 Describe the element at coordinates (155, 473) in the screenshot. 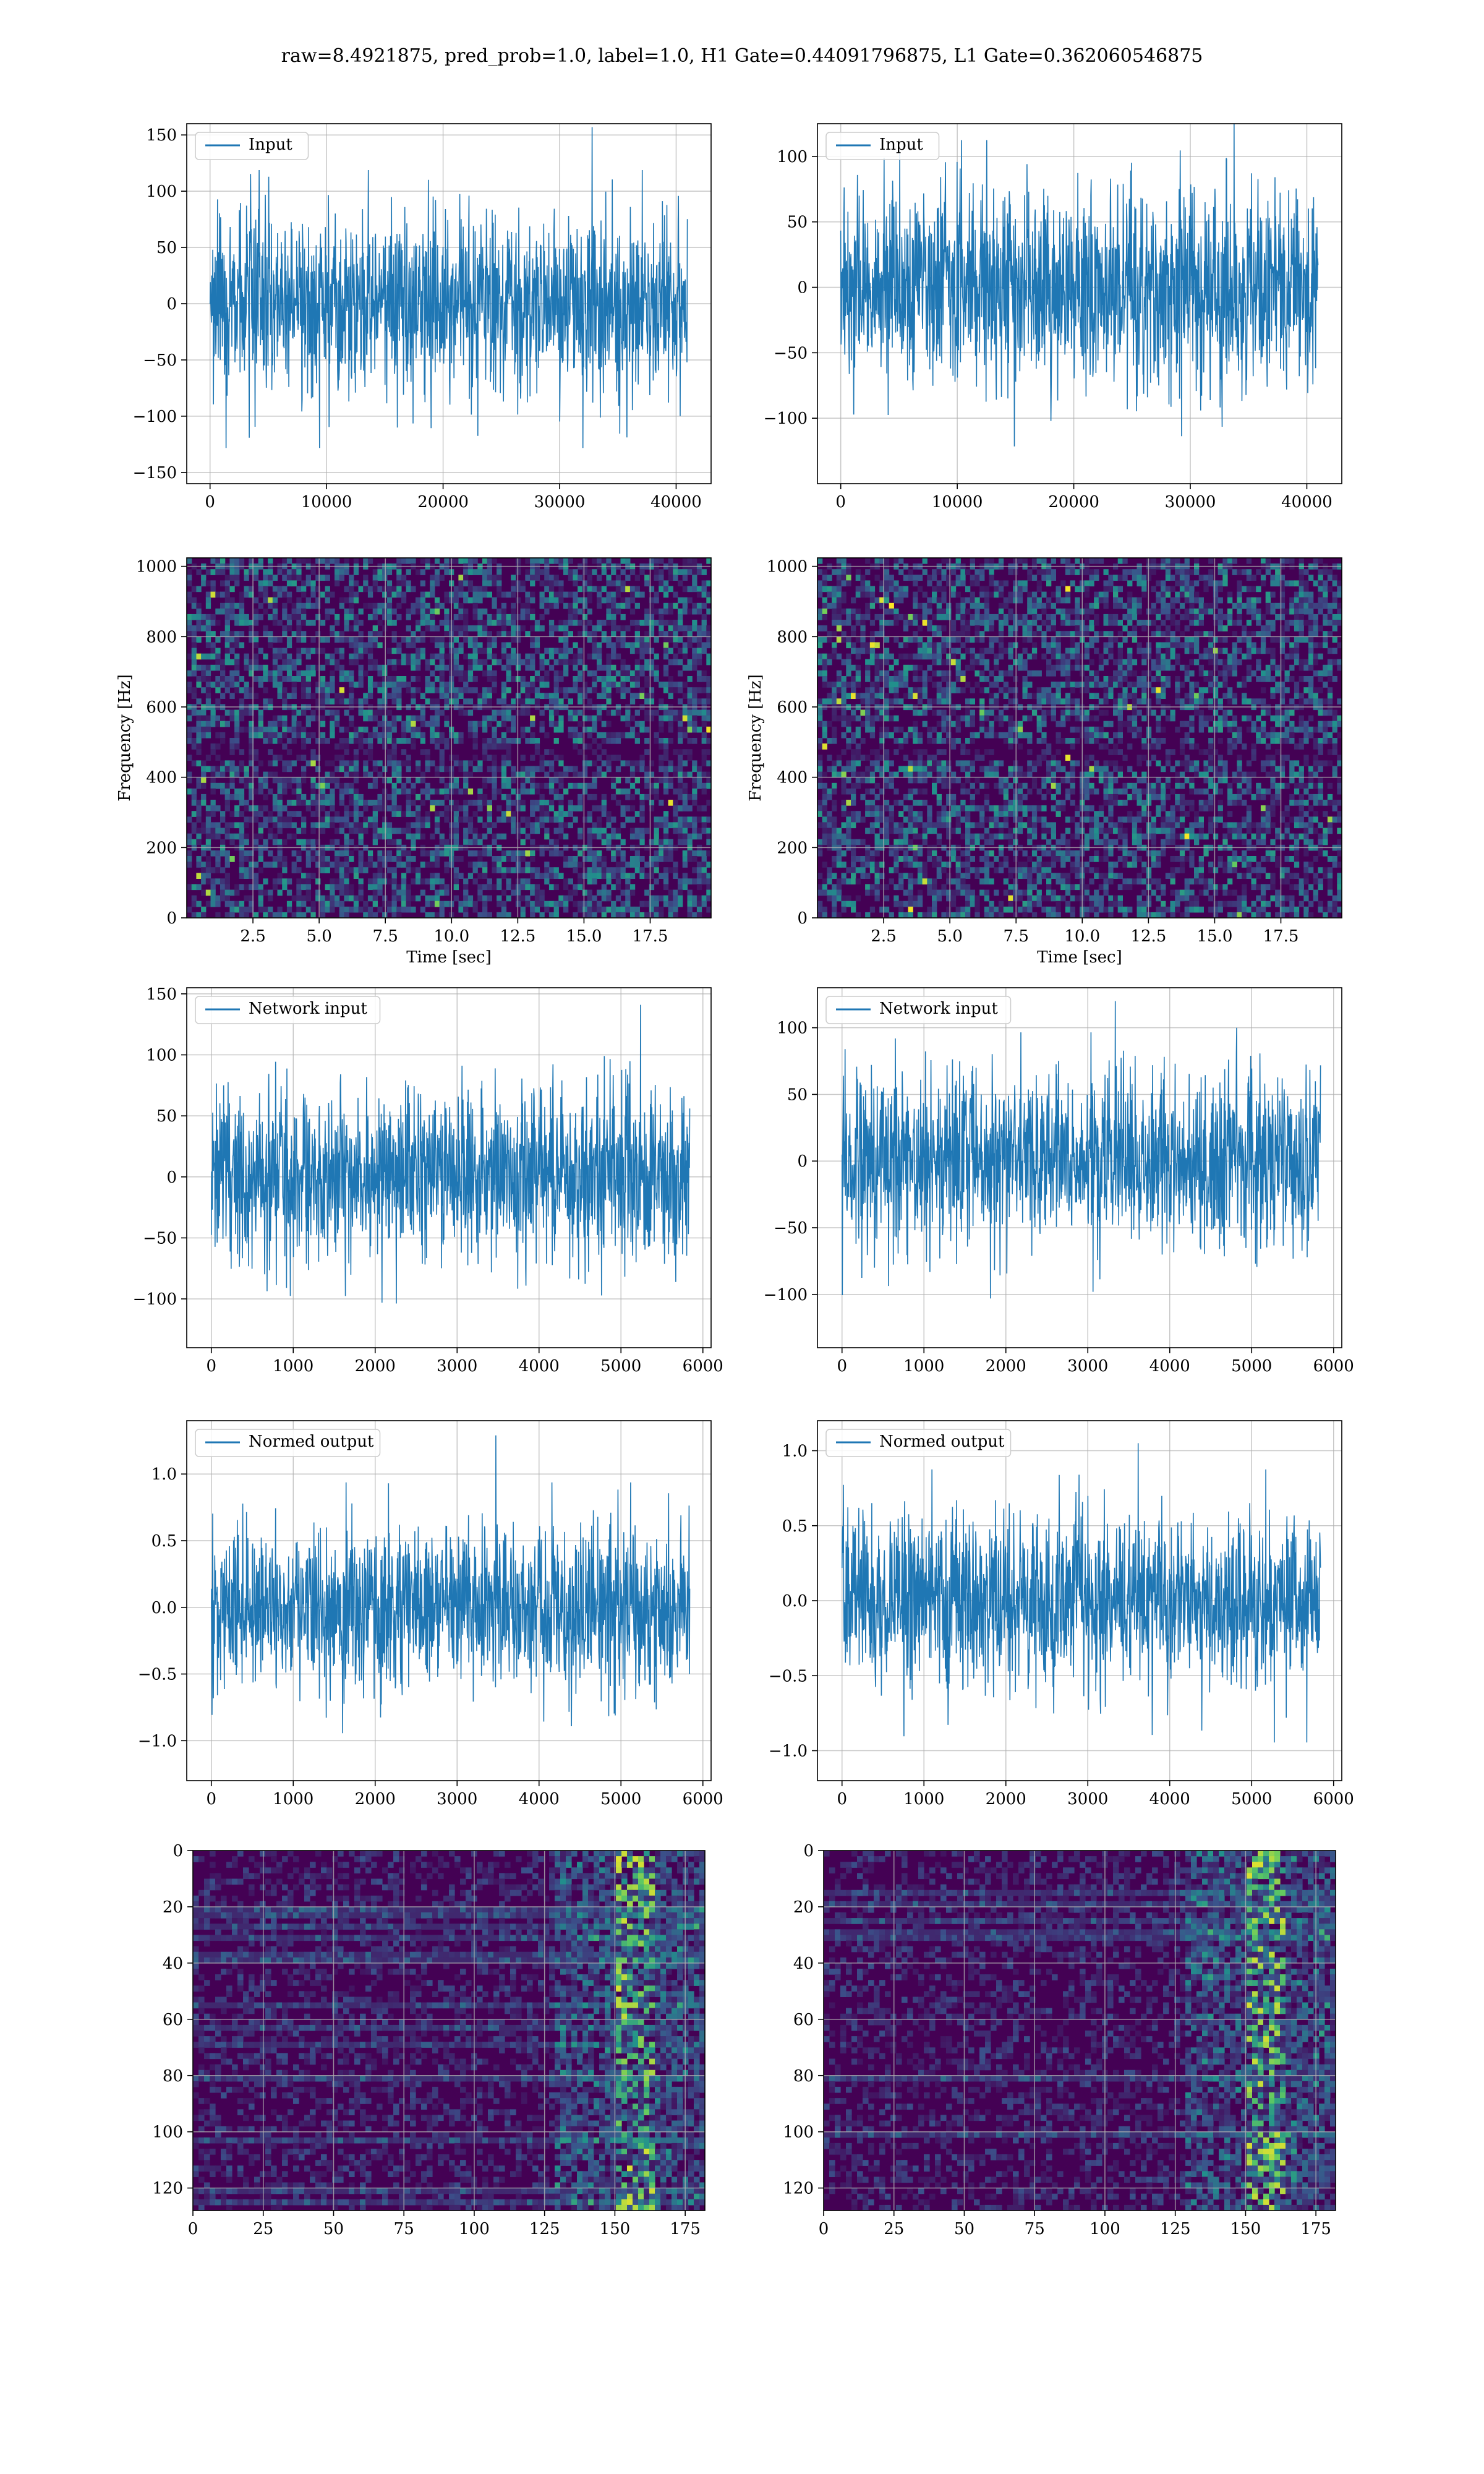

I see `y-tick-label: −150` at that location.